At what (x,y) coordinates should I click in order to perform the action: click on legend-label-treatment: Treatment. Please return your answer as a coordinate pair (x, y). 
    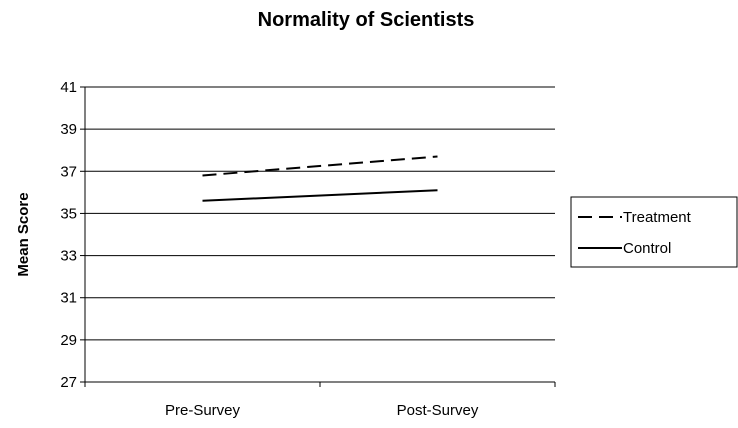
    Looking at the image, I should click on (657, 217).